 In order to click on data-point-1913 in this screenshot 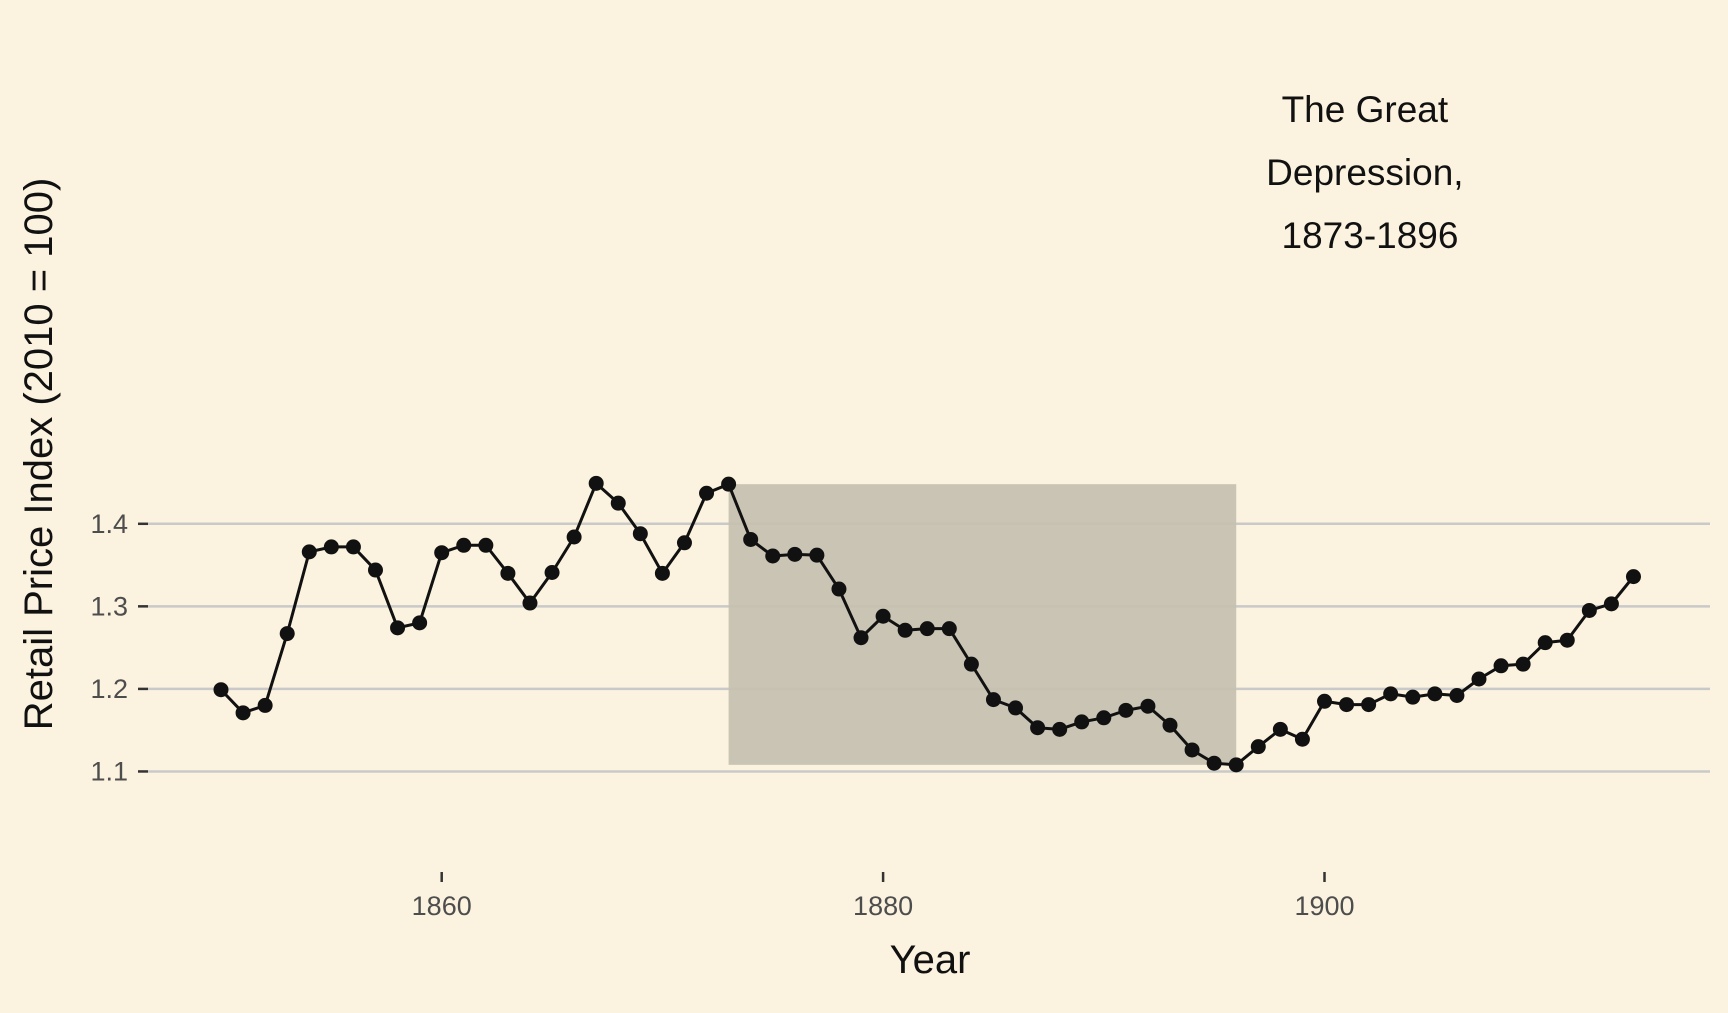, I will do `click(1611, 604)`.